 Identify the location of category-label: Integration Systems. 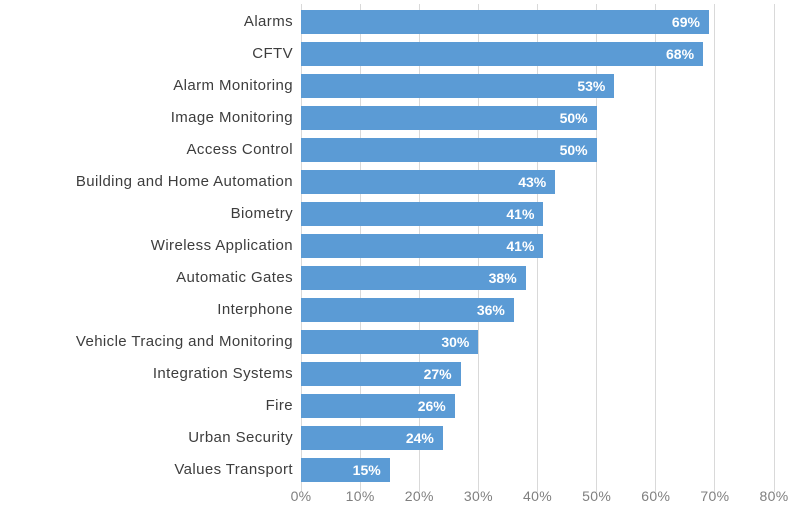
(222, 373).